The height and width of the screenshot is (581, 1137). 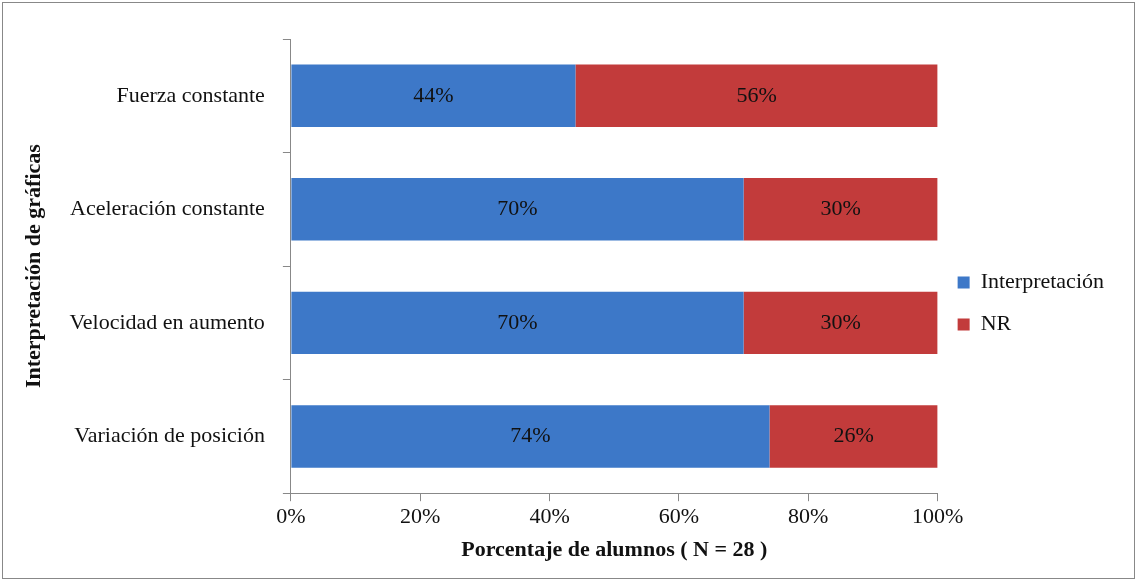 What do you see at coordinates (169, 435) in the screenshot?
I see `y-tick-label: Variación de posición` at bounding box center [169, 435].